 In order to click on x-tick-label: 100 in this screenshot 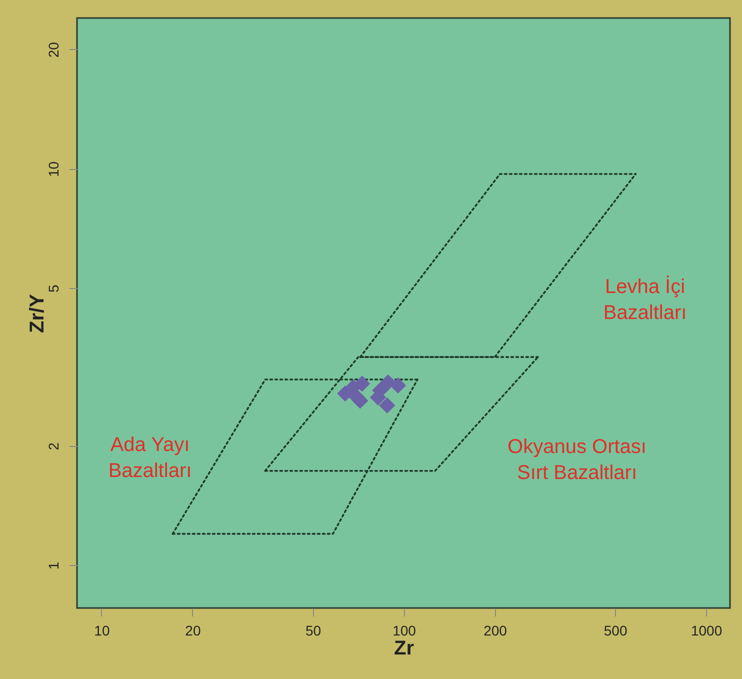, I will do `click(404, 630)`.